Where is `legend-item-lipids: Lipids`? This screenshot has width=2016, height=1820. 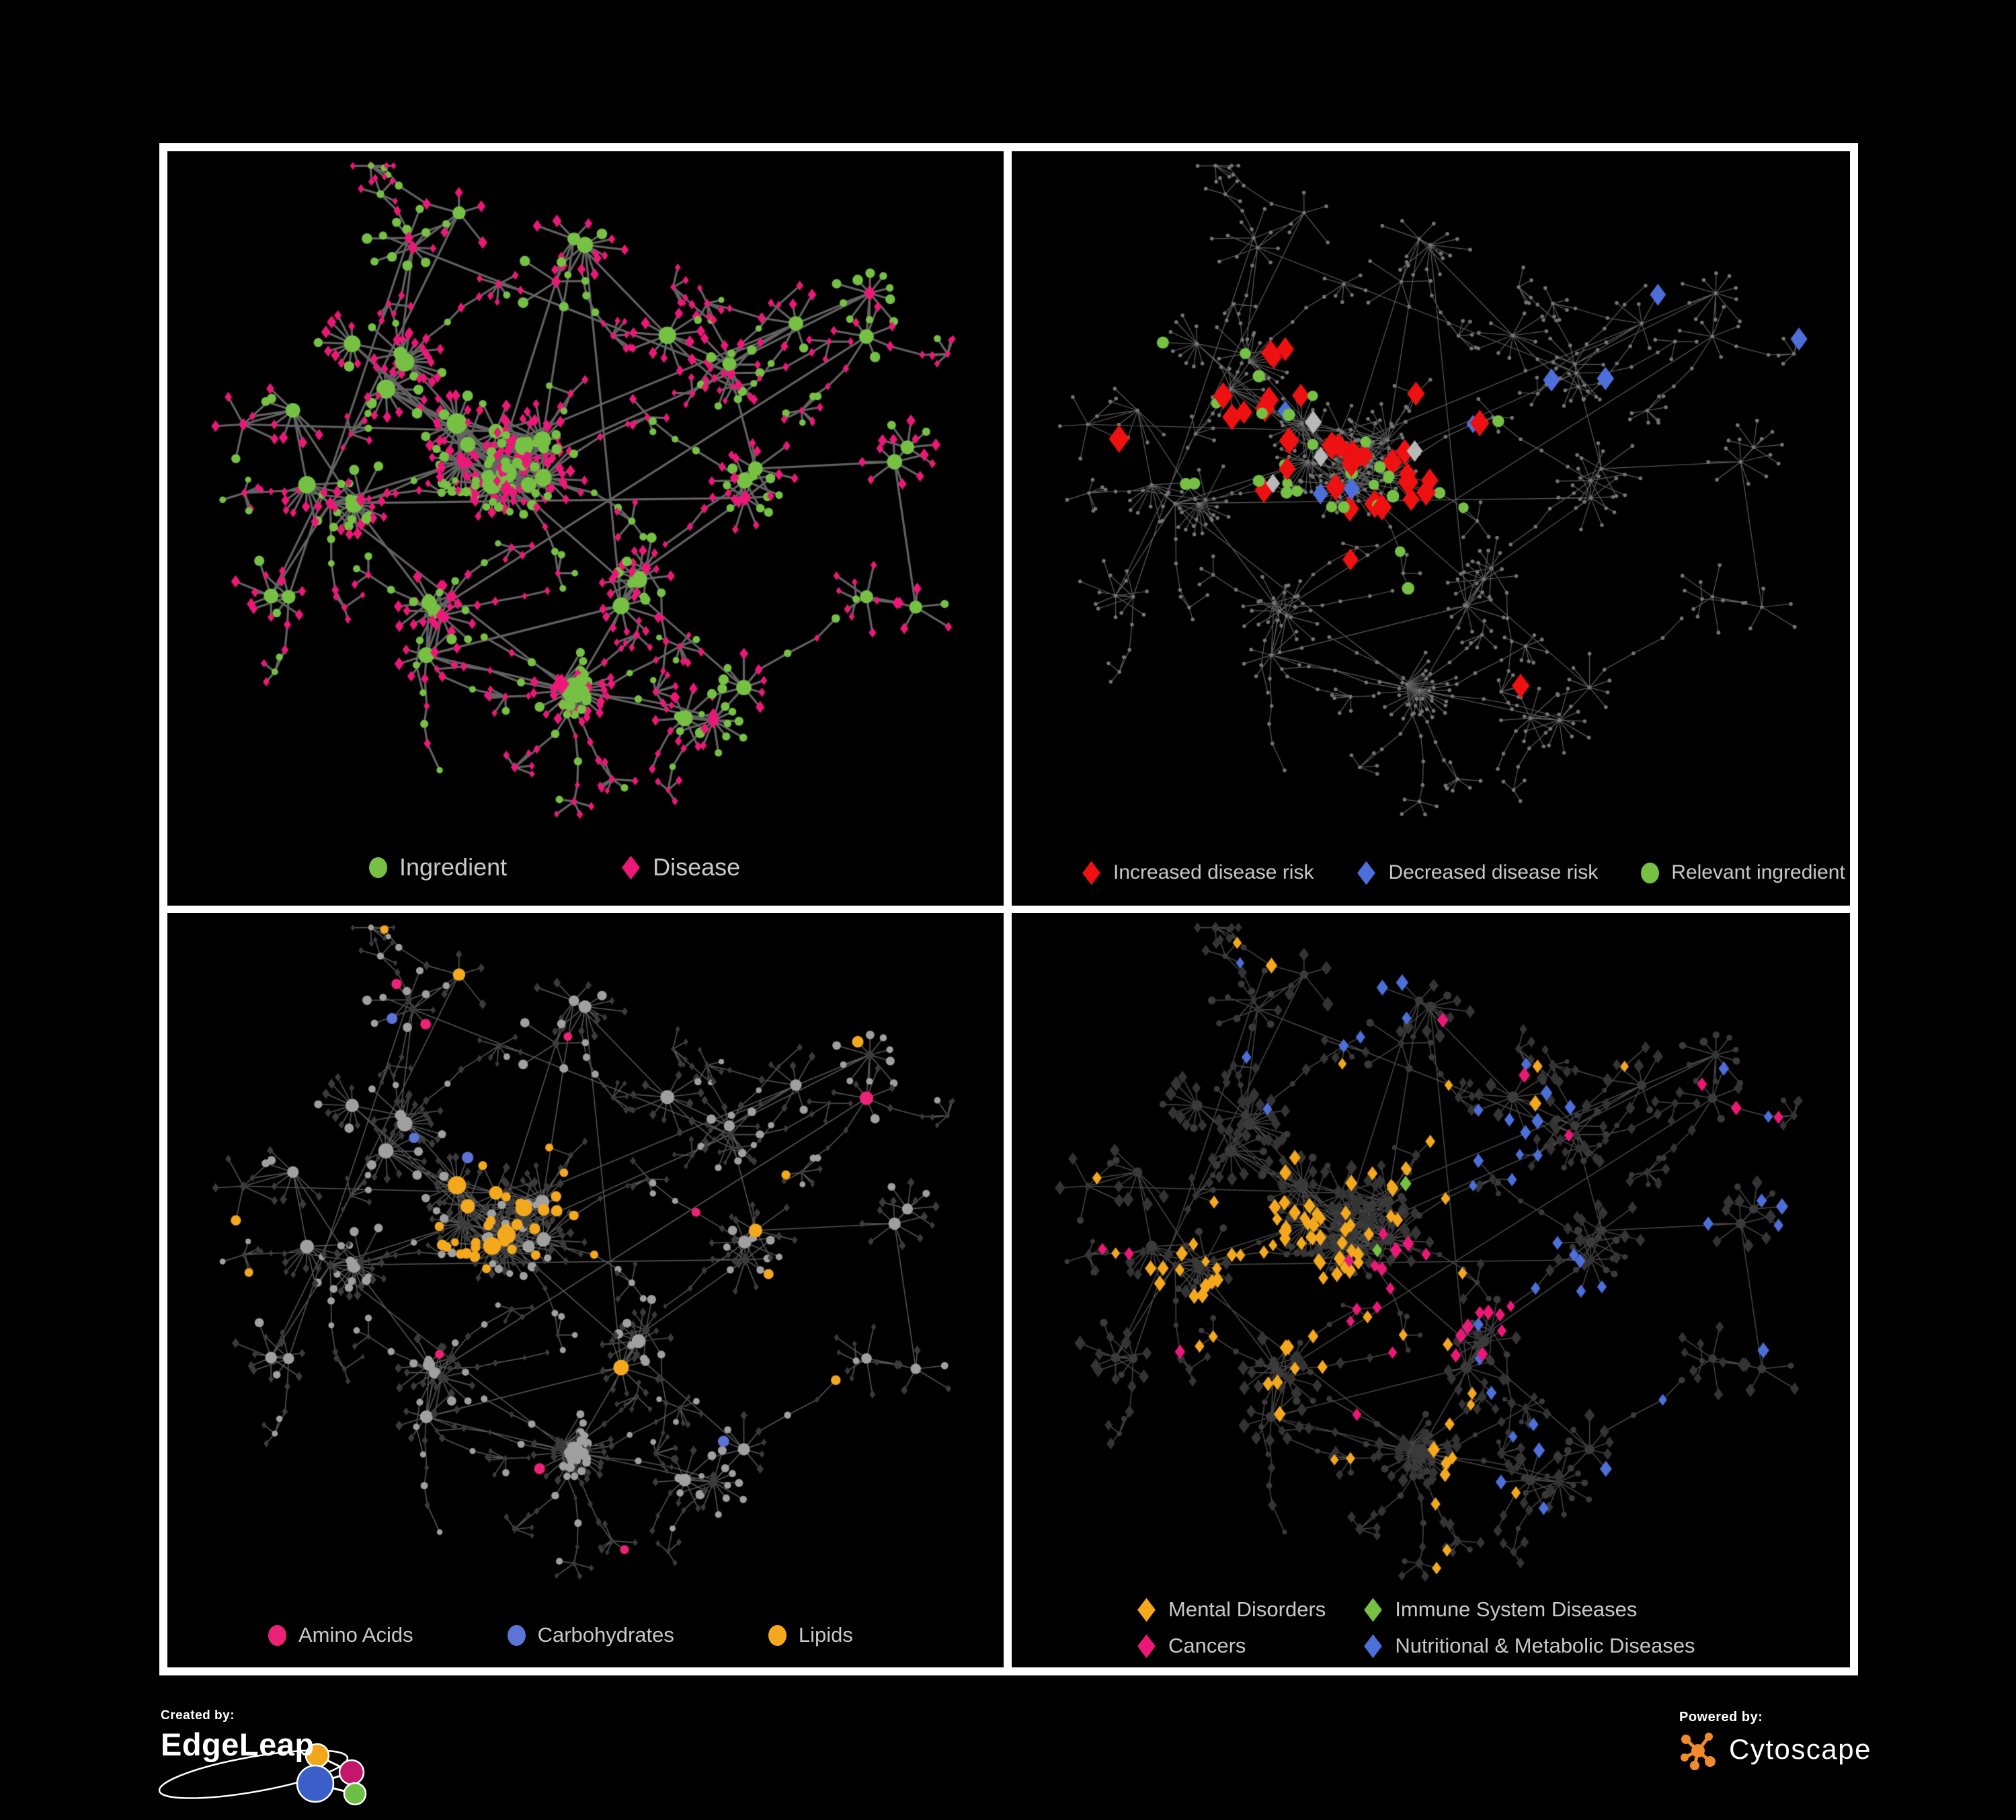 legend-item-lipids: Lipids is located at coordinates (810, 1635).